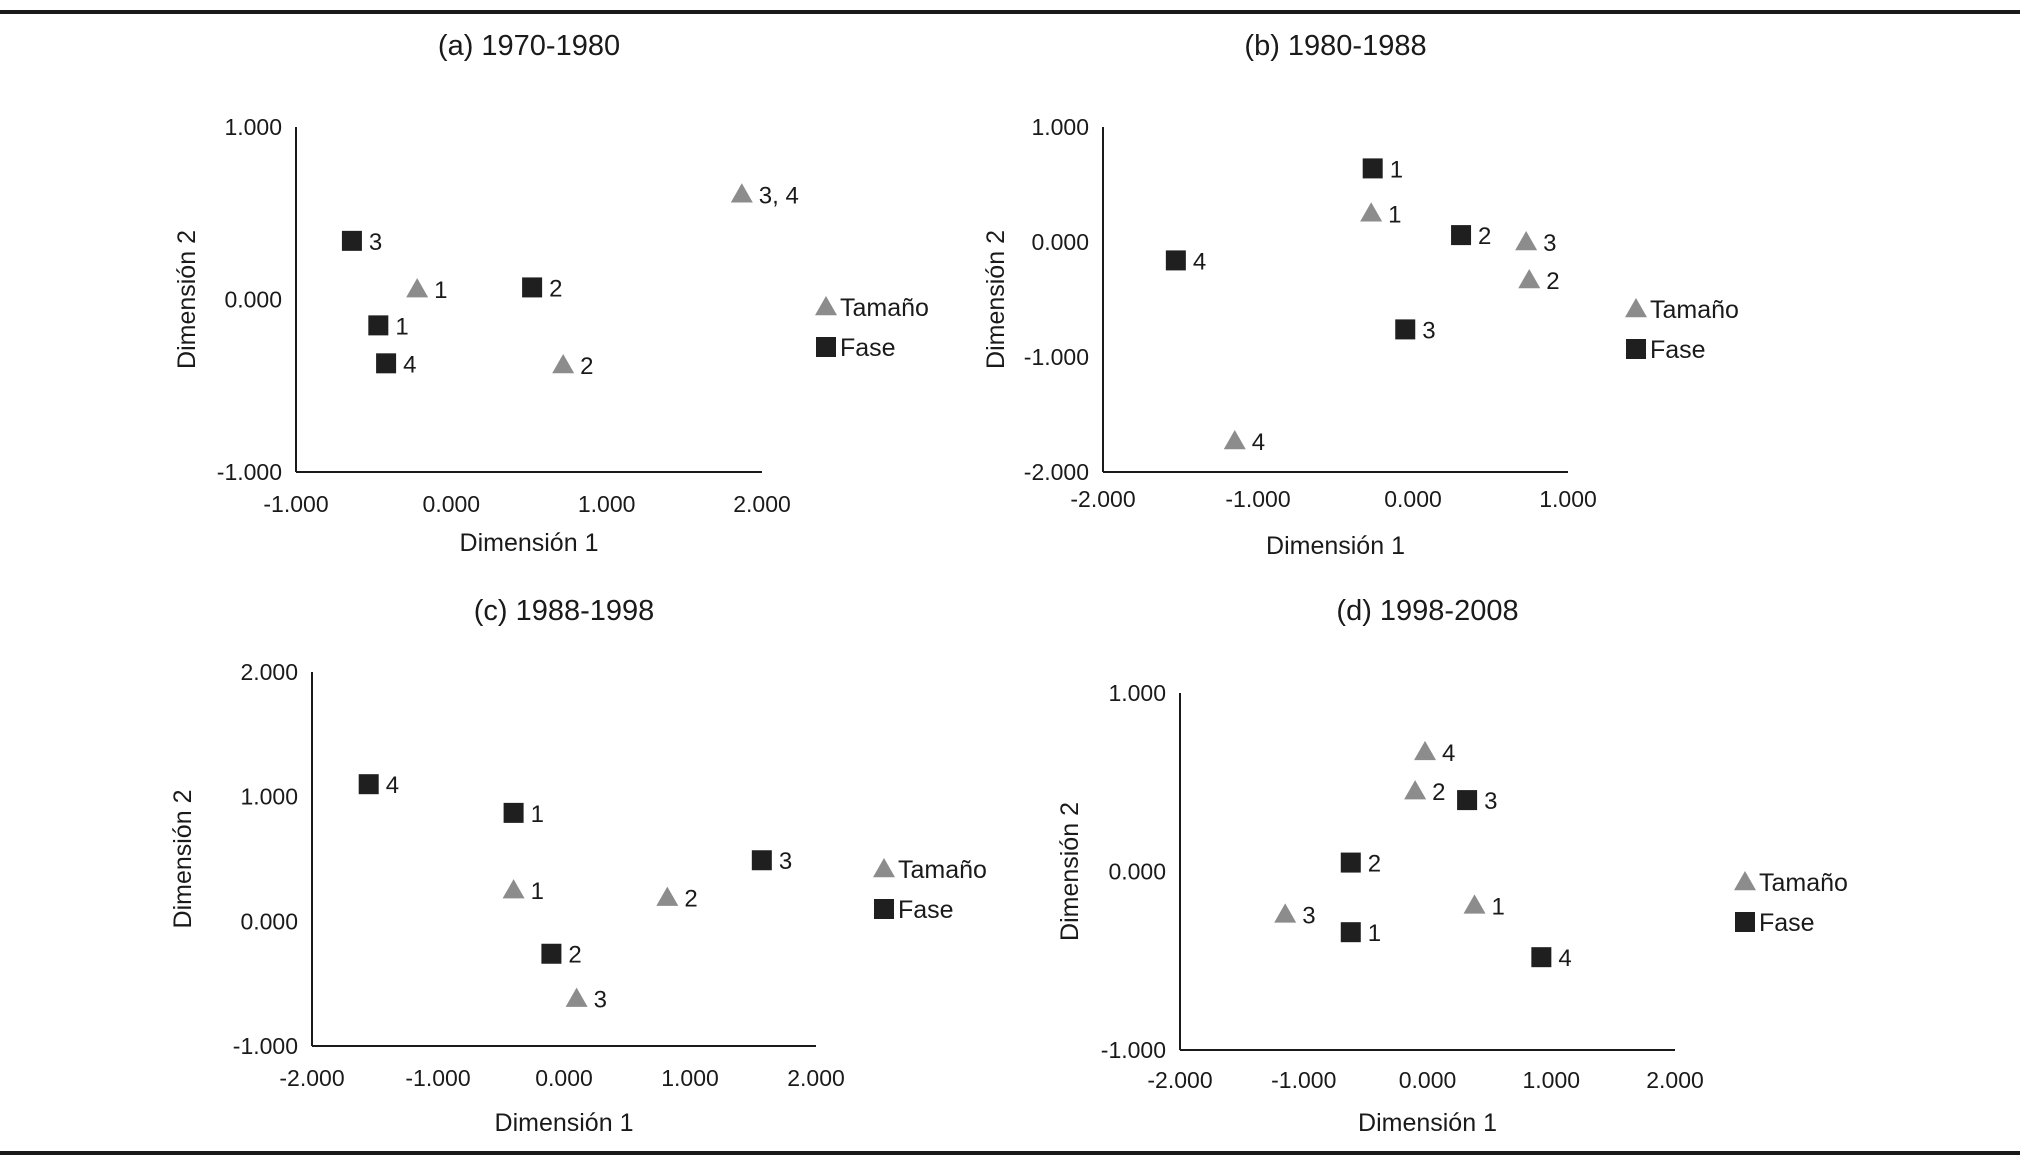 This screenshot has width=2020, height=1162. What do you see at coordinates (1335, 46) in the screenshot?
I see `chart-title: (b) 1980-1988` at bounding box center [1335, 46].